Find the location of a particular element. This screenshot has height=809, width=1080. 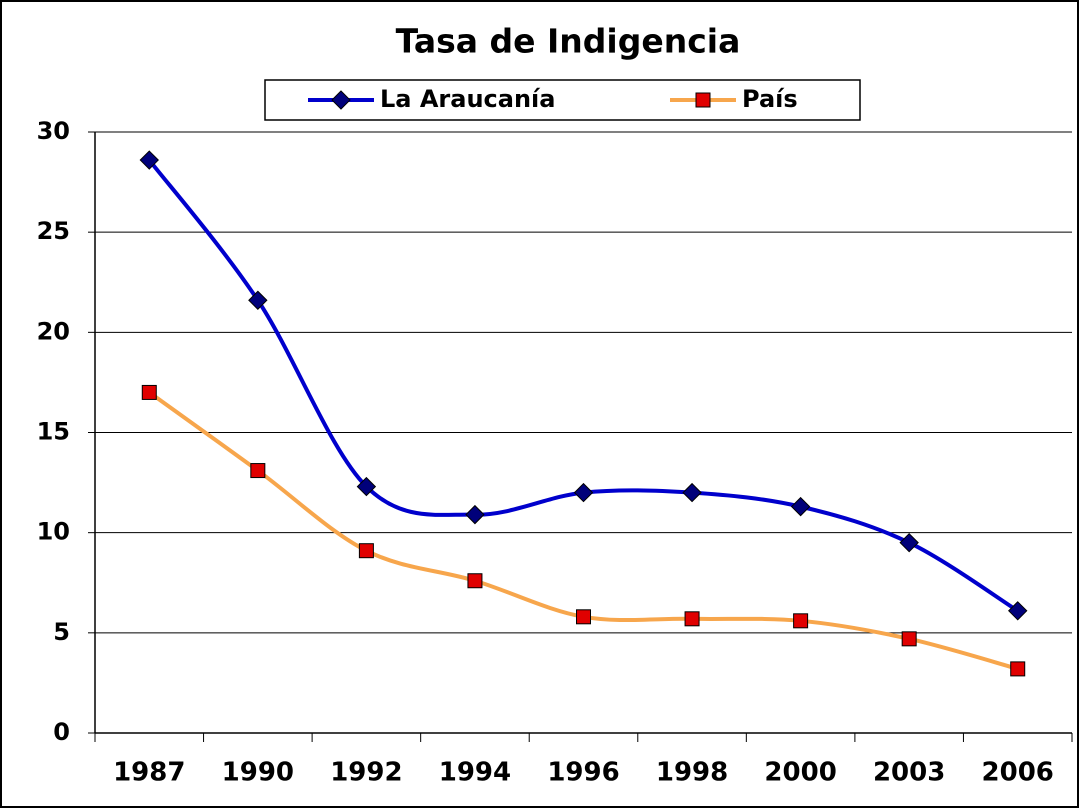

y-tick-label: 30 is located at coordinates (53, 131).